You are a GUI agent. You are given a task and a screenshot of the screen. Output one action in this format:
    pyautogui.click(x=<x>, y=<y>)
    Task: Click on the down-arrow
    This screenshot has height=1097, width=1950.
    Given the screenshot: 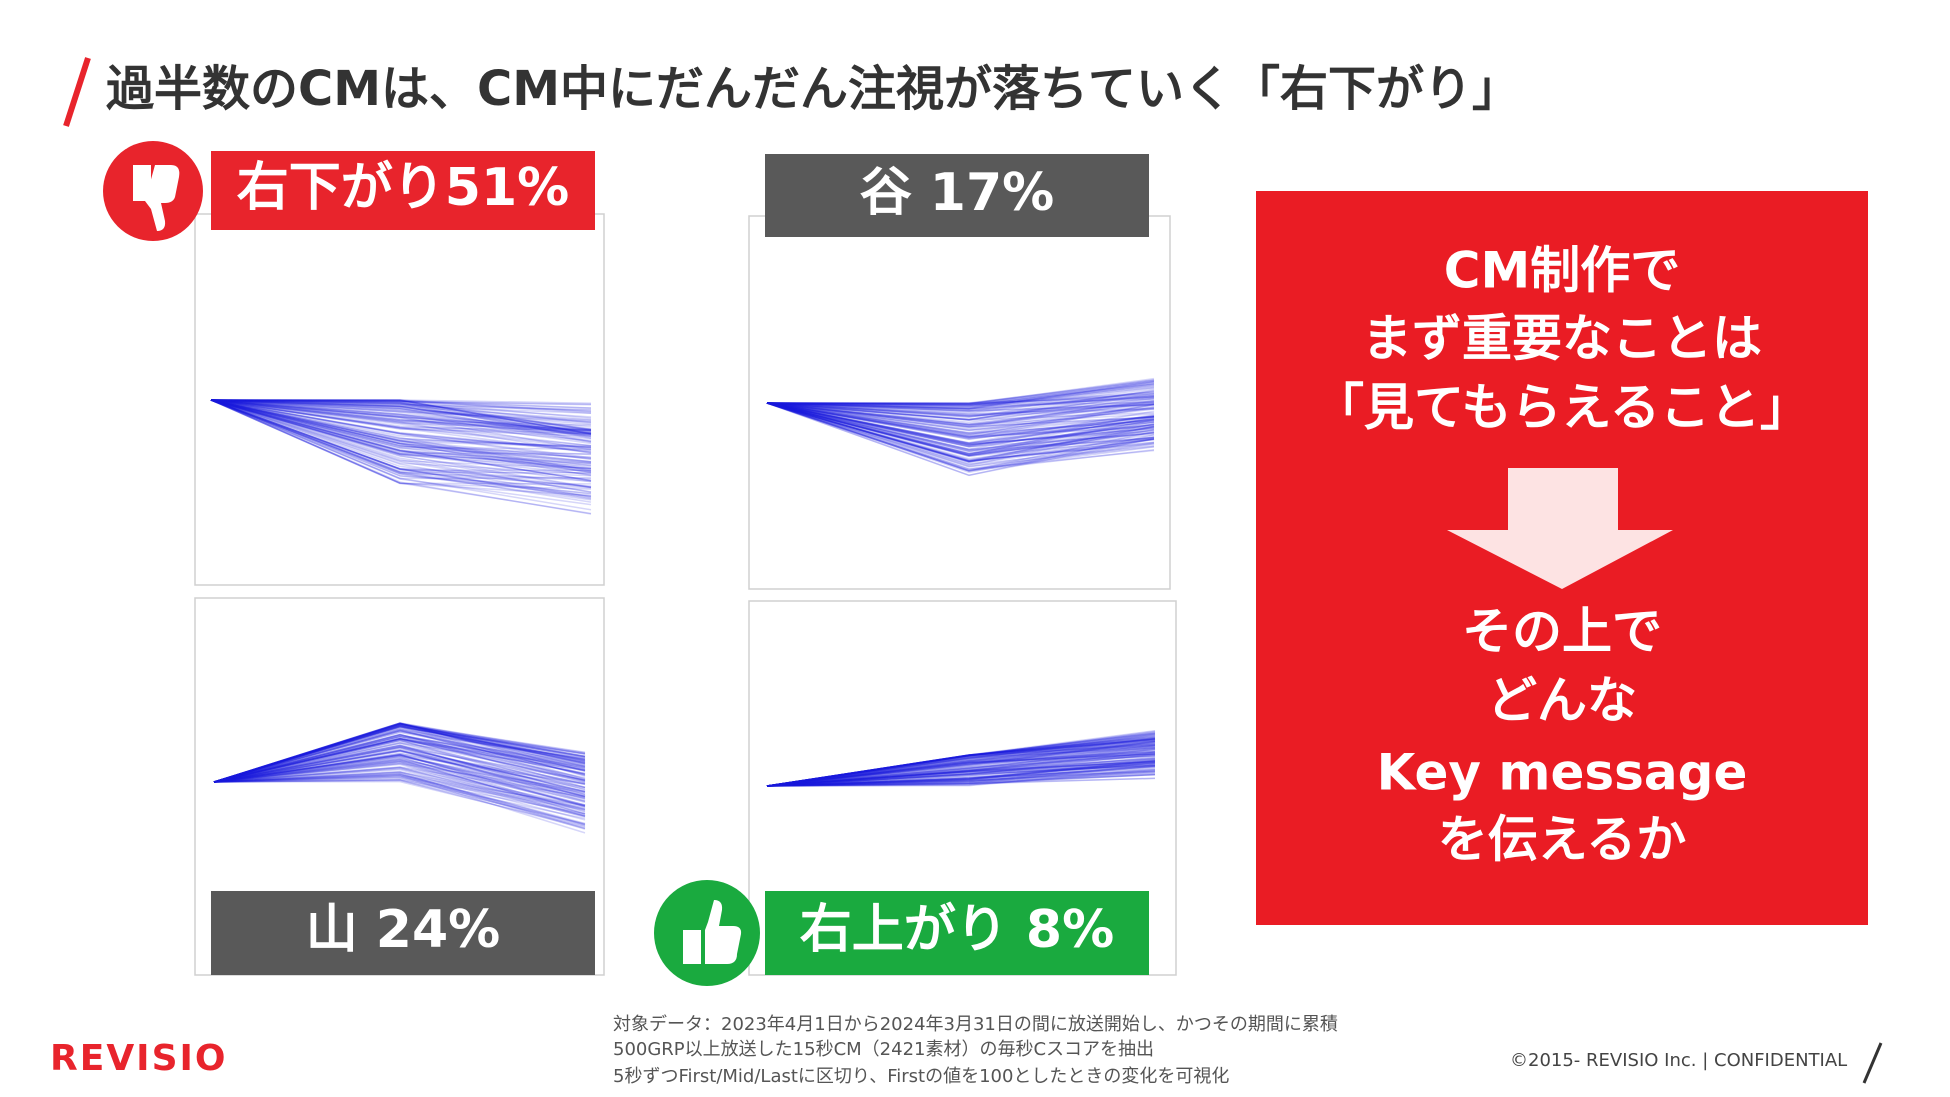 What is the action you would take?
    pyautogui.click(x=1560, y=528)
    